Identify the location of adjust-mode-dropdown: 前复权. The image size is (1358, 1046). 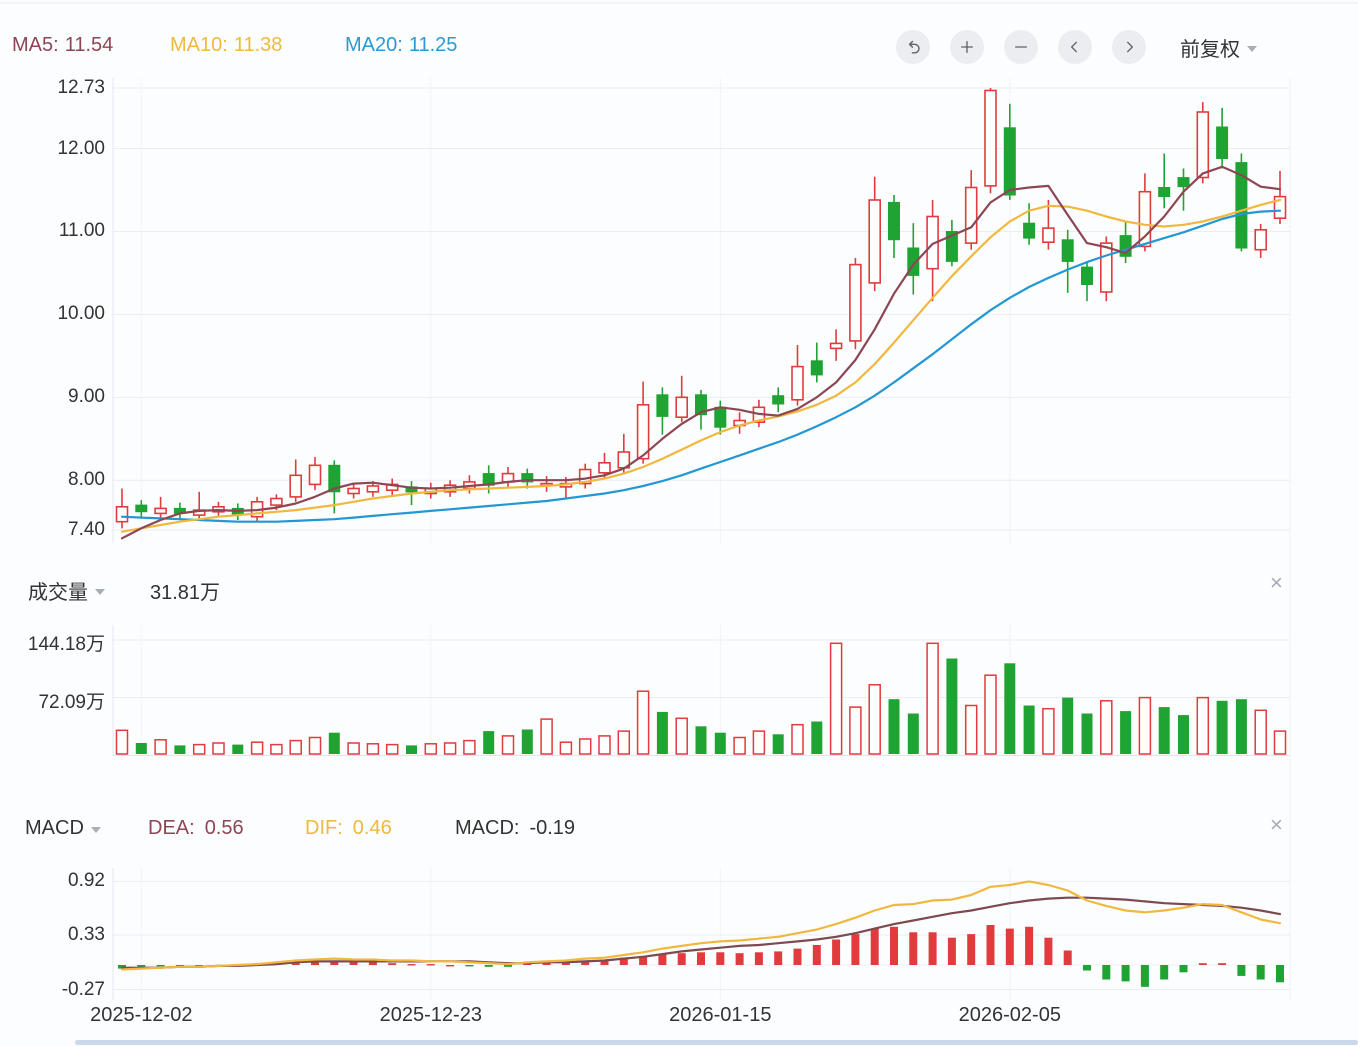
(1218, 47).